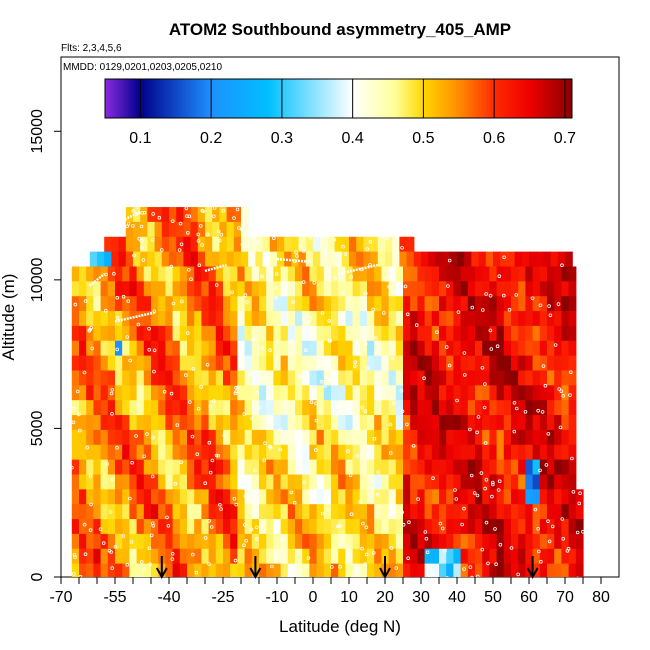 This screenshot has height=650, width=650. What do you see at coordinates (37, 576) in the screenshot?
I see `y-tick-label: 0` at bounding box center [37, 576].